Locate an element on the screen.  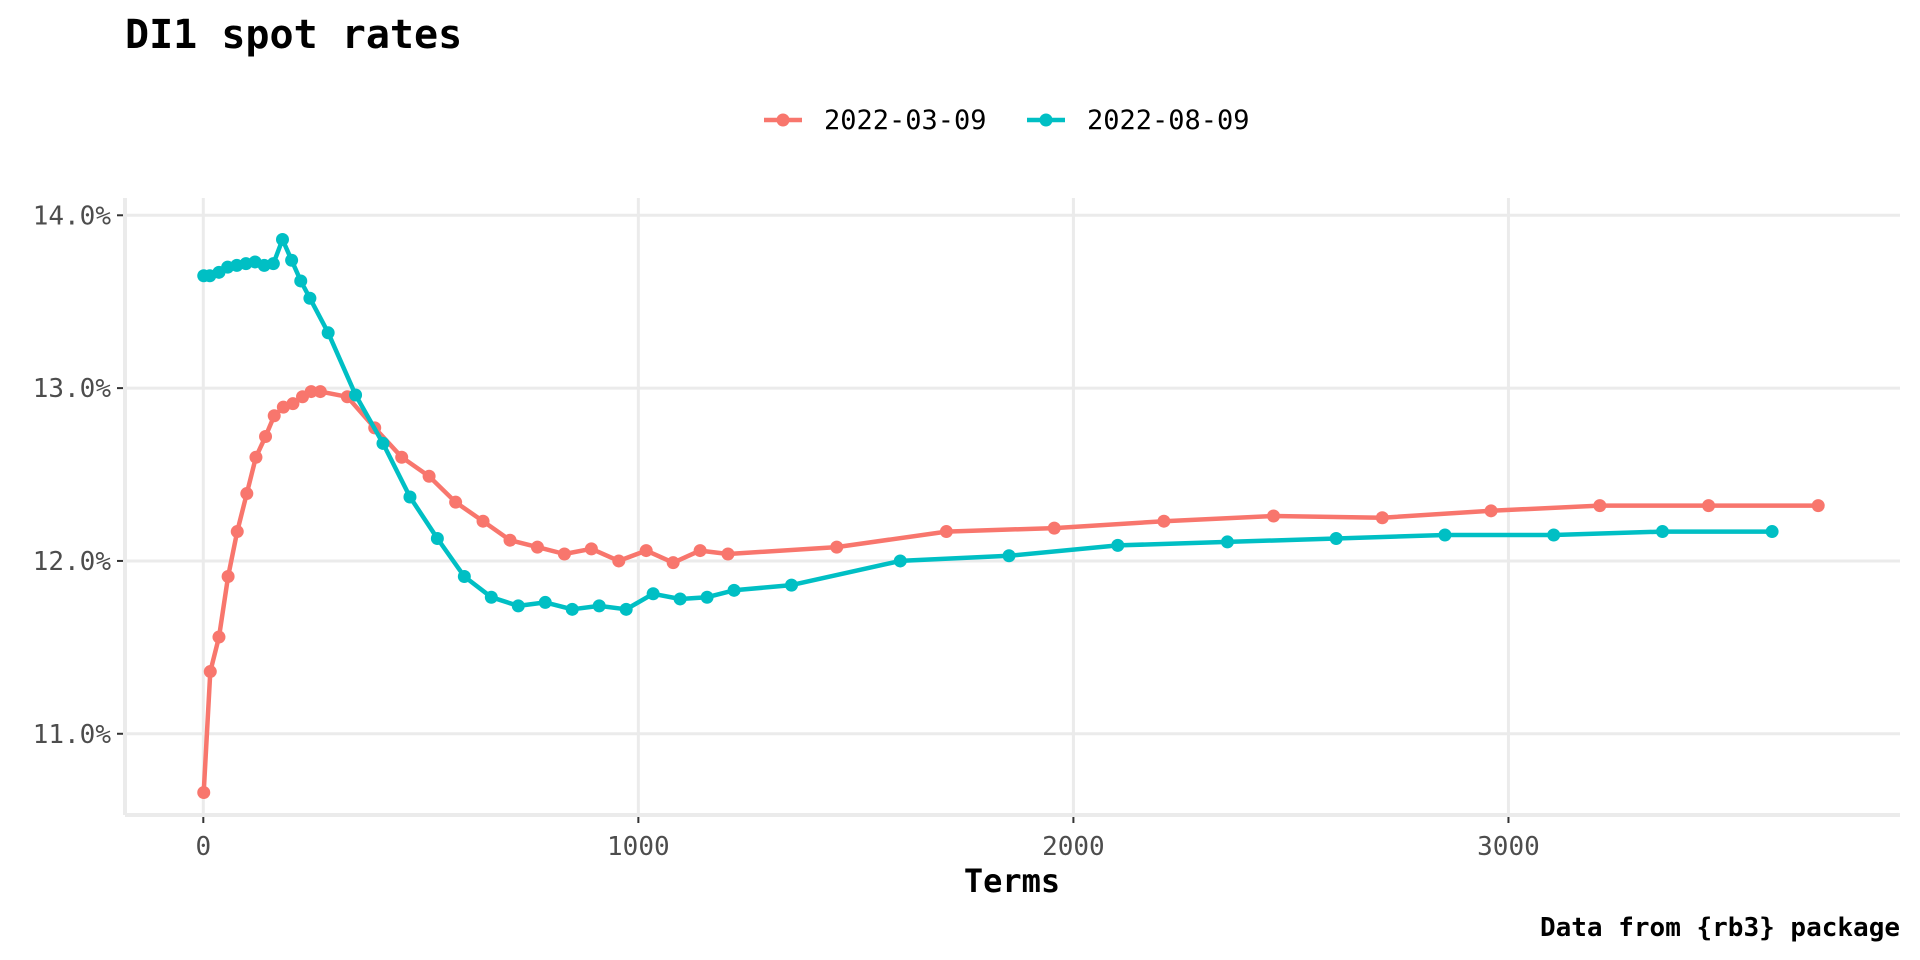
y-tick-label: 13.0% is located at coordinates (72, 389).